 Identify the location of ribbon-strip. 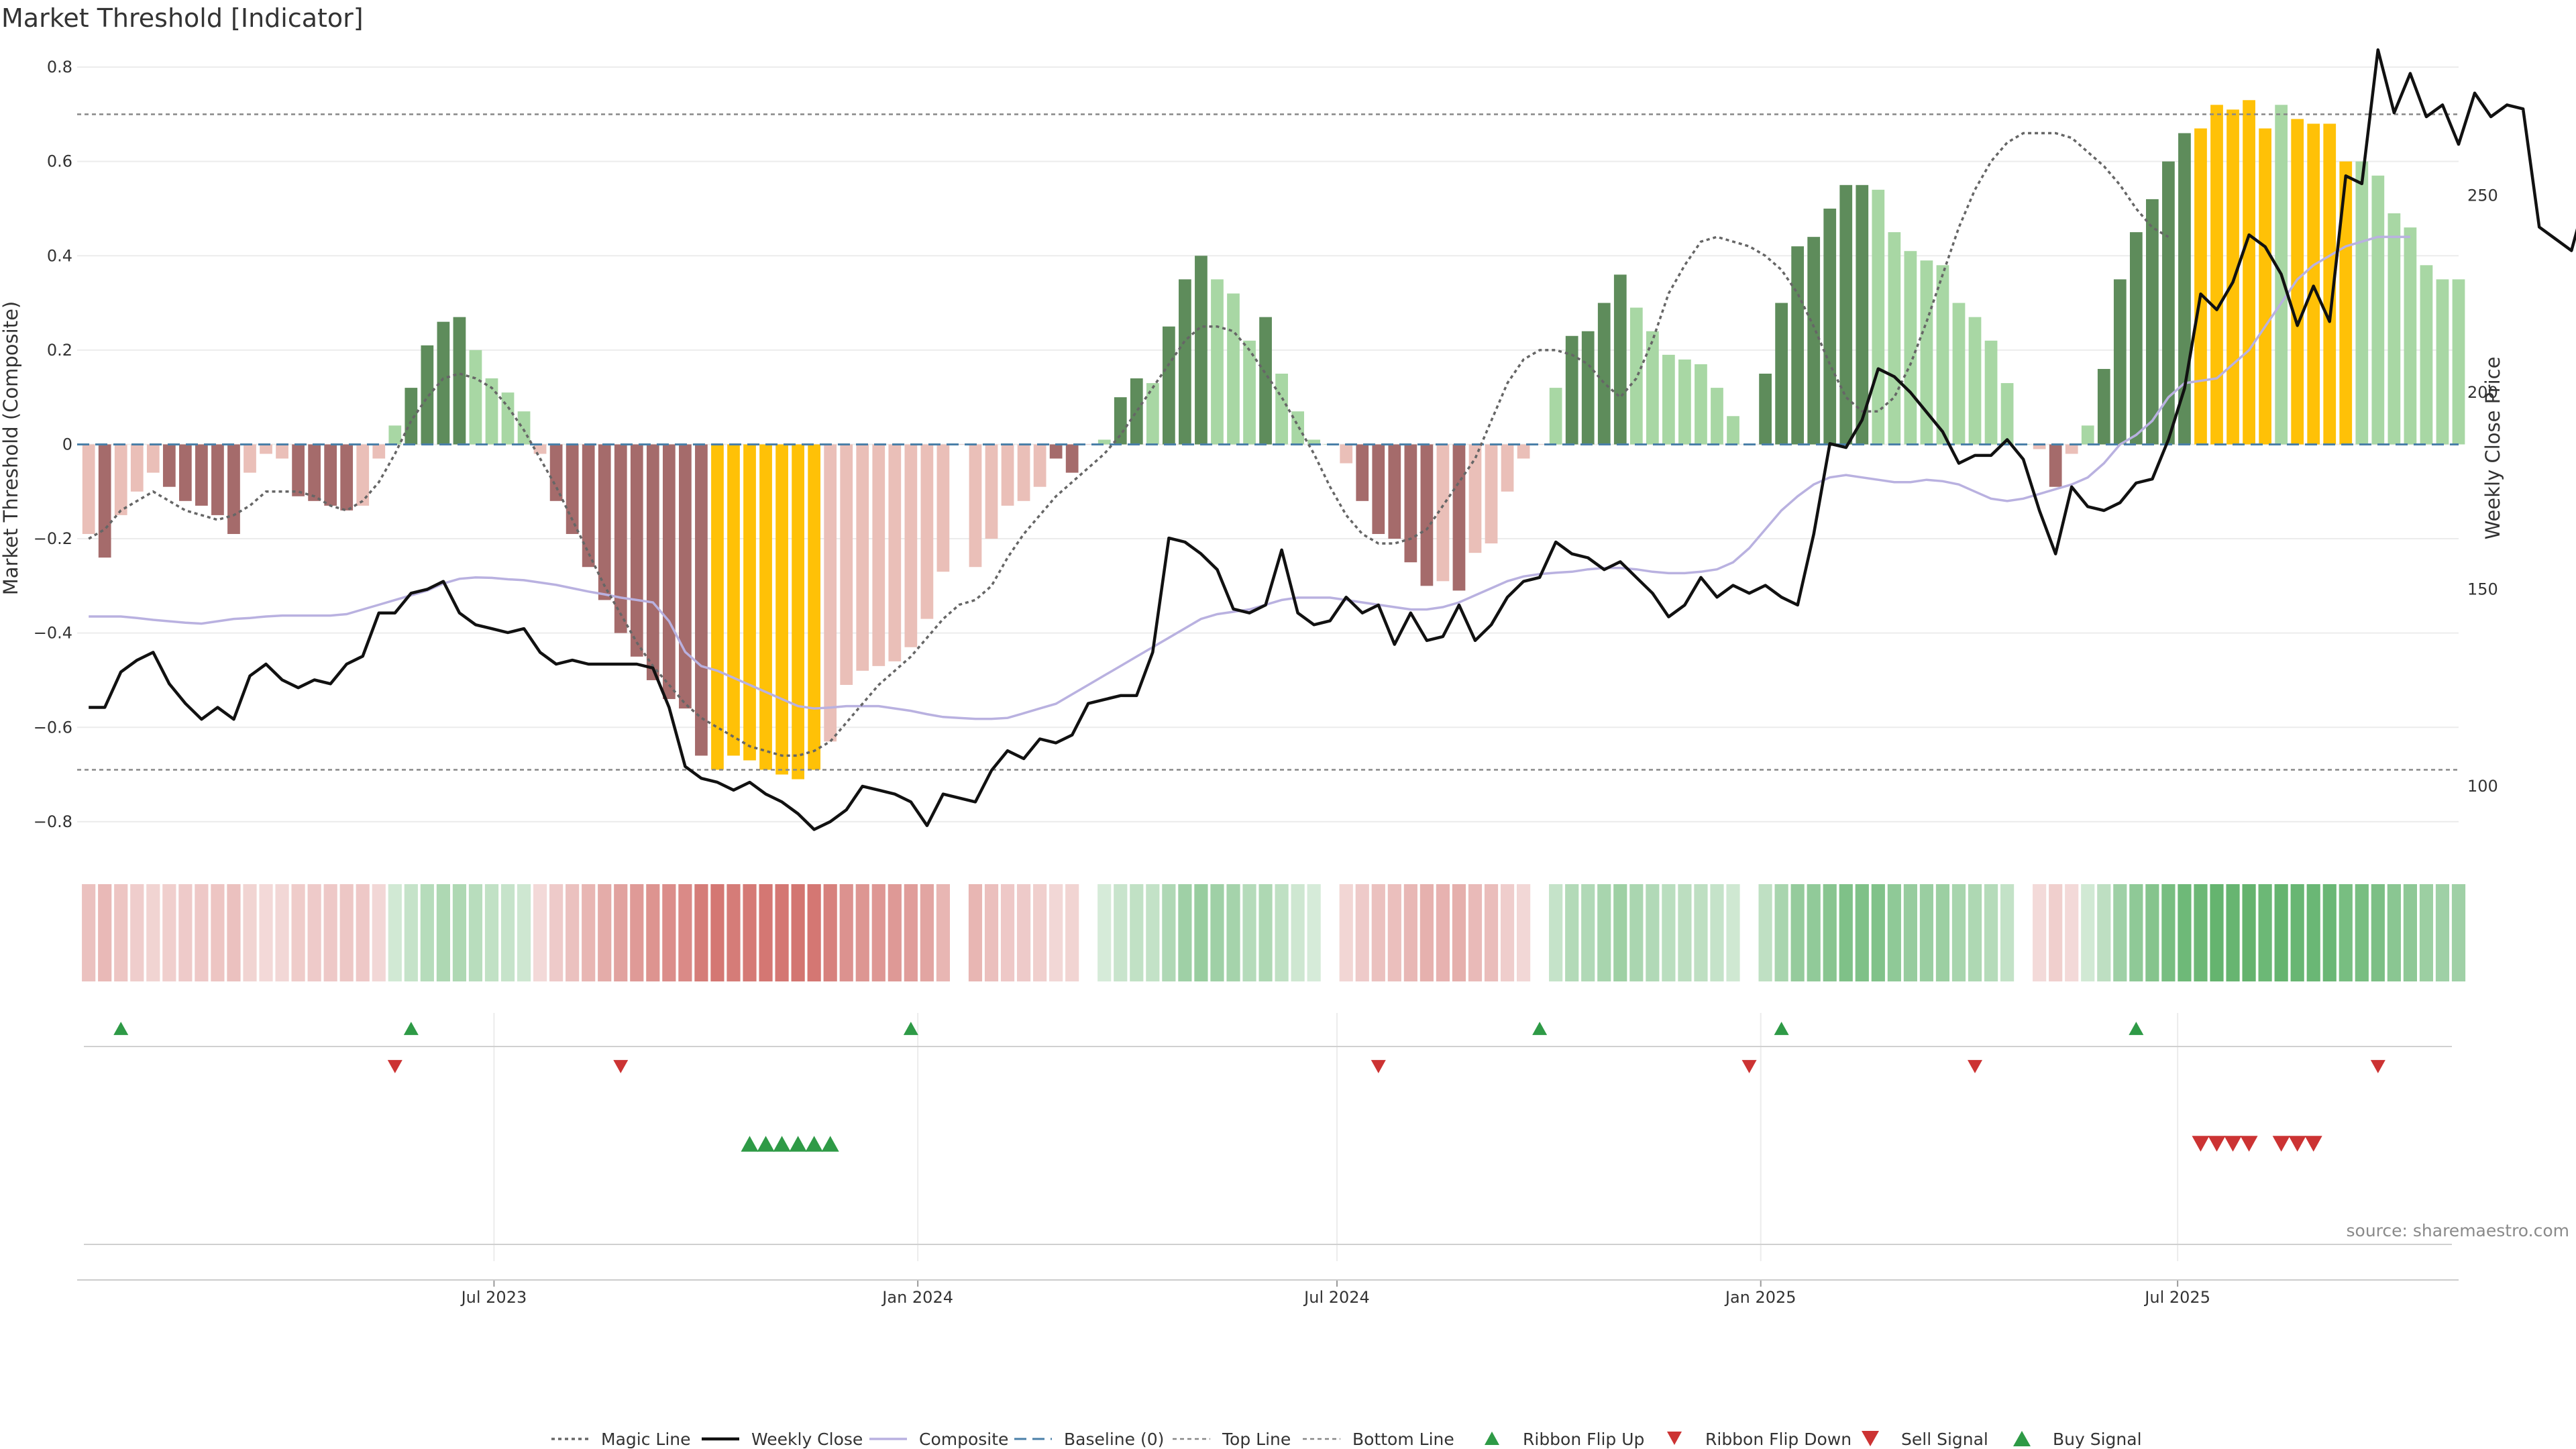
(1274, 932).